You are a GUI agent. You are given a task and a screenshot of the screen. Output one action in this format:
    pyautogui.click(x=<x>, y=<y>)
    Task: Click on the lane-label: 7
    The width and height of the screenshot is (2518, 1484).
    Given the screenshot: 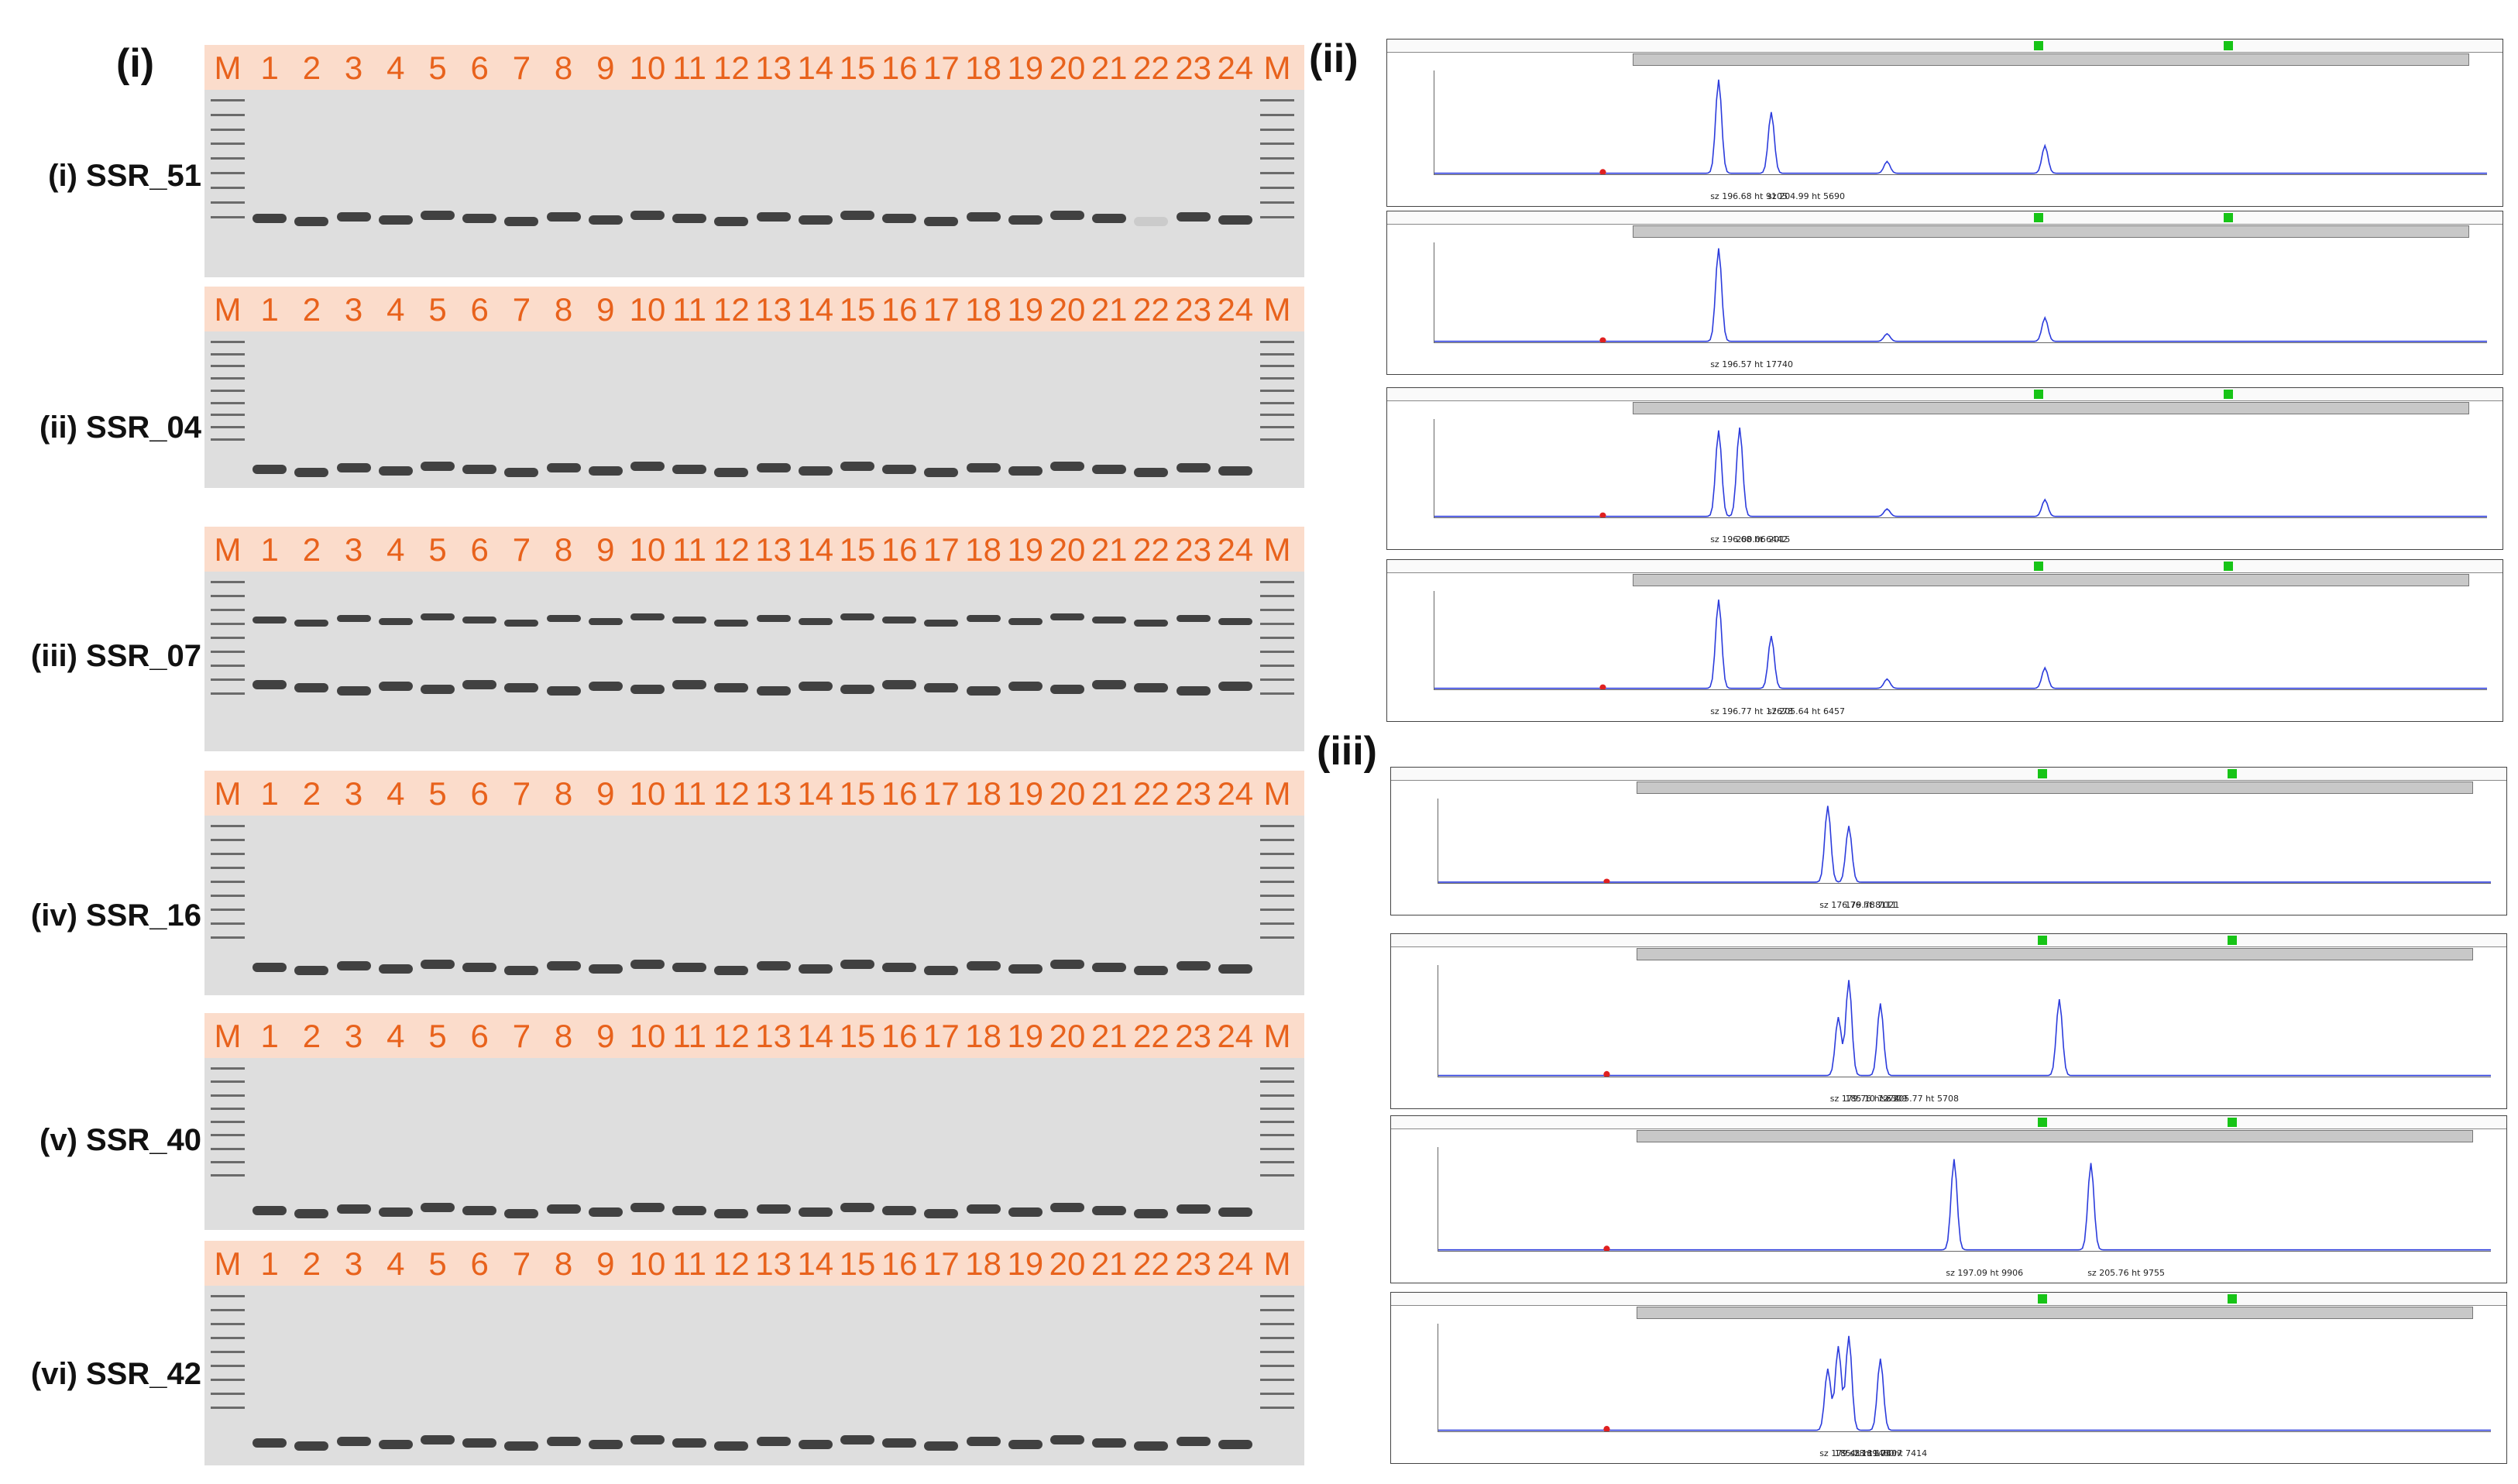 What is the action you would take?
    pyautogui.click(x=521, y=309)
    